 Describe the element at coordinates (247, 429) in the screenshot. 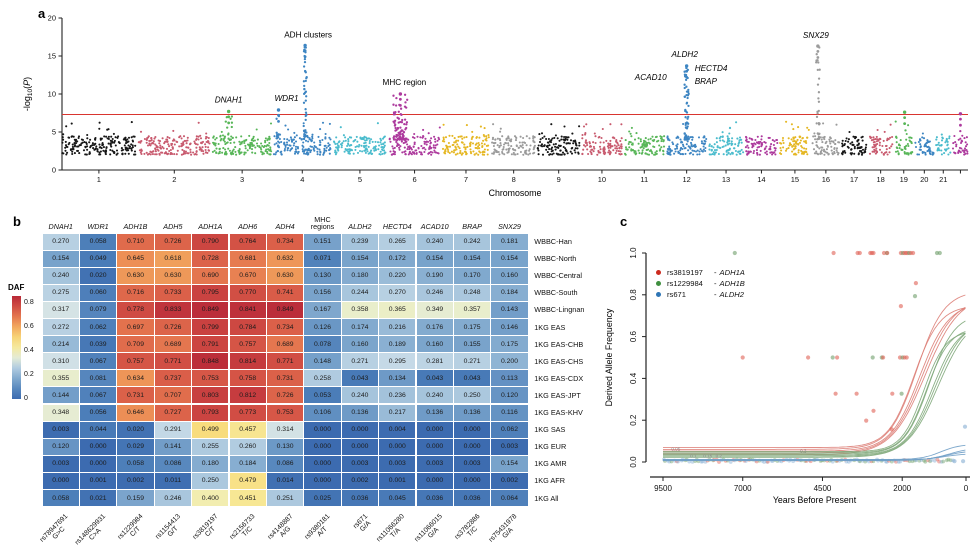

I see `heatmap-cell: 0.457` at that location.